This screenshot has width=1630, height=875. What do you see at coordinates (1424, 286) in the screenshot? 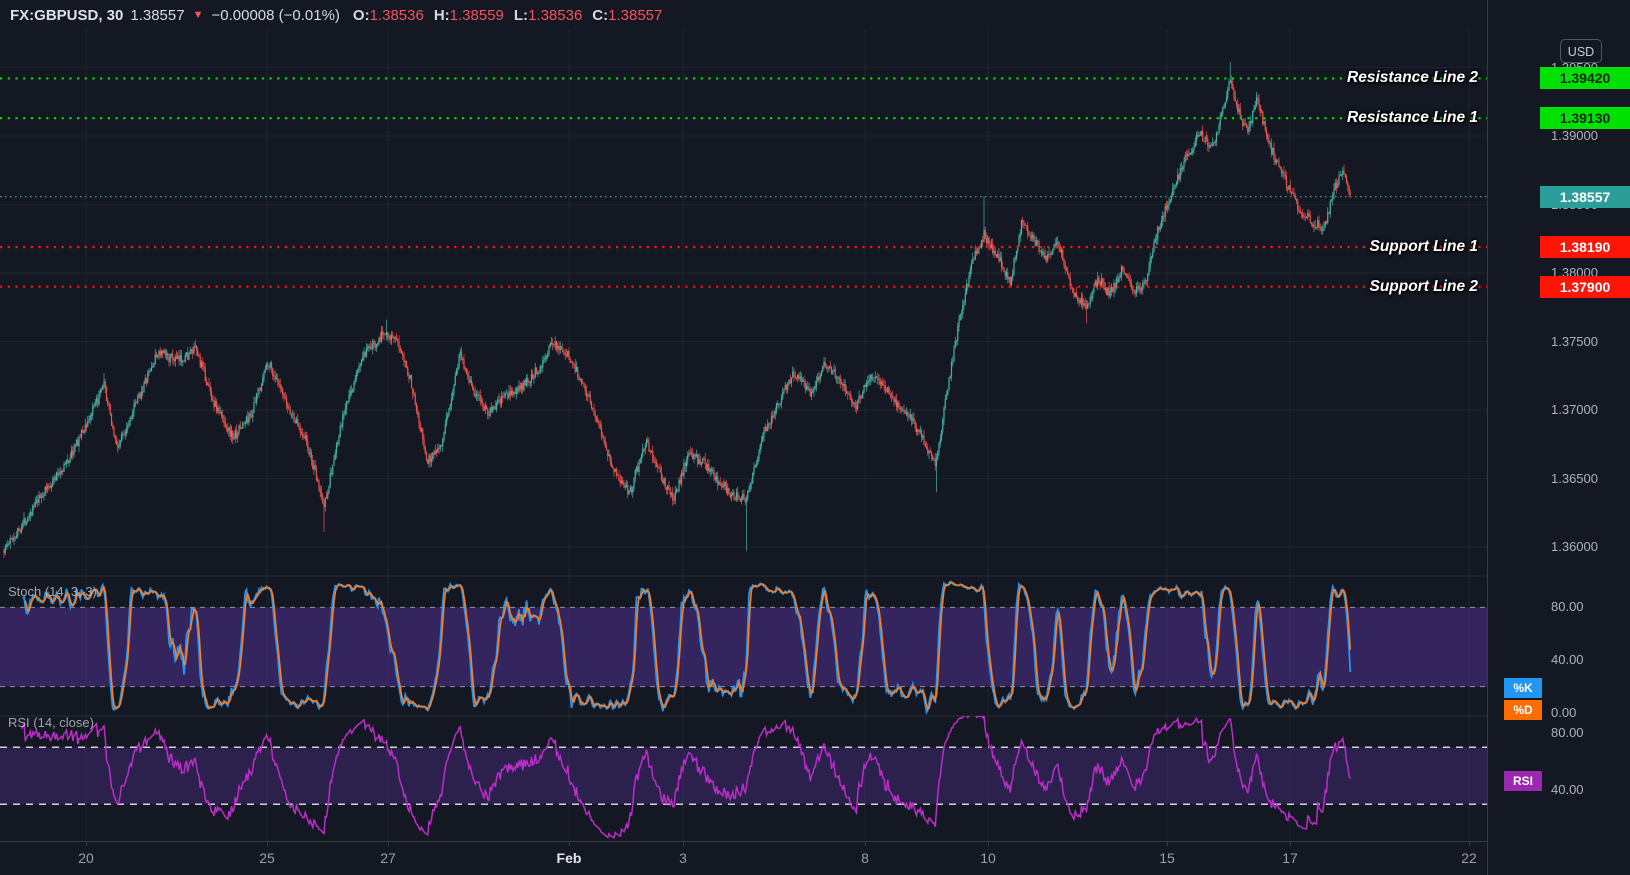
I see `level-line-label: Support Line 2` at bounding box center [1424, 286].